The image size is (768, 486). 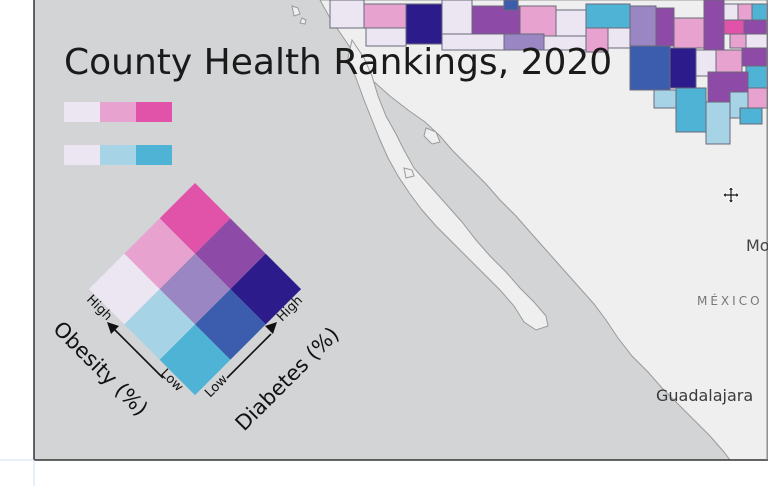 I want to click on obesity-color-ramp, so click(x=118, y=112).